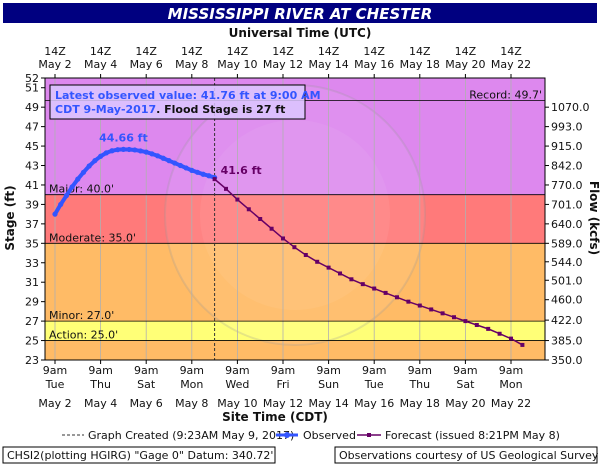 Image resolution: width=600 pixels, height=465 pixels. Describe the element at coordinates (420, 64) in the screenshot. I see `x-top-tick-date: May 18` at that location.